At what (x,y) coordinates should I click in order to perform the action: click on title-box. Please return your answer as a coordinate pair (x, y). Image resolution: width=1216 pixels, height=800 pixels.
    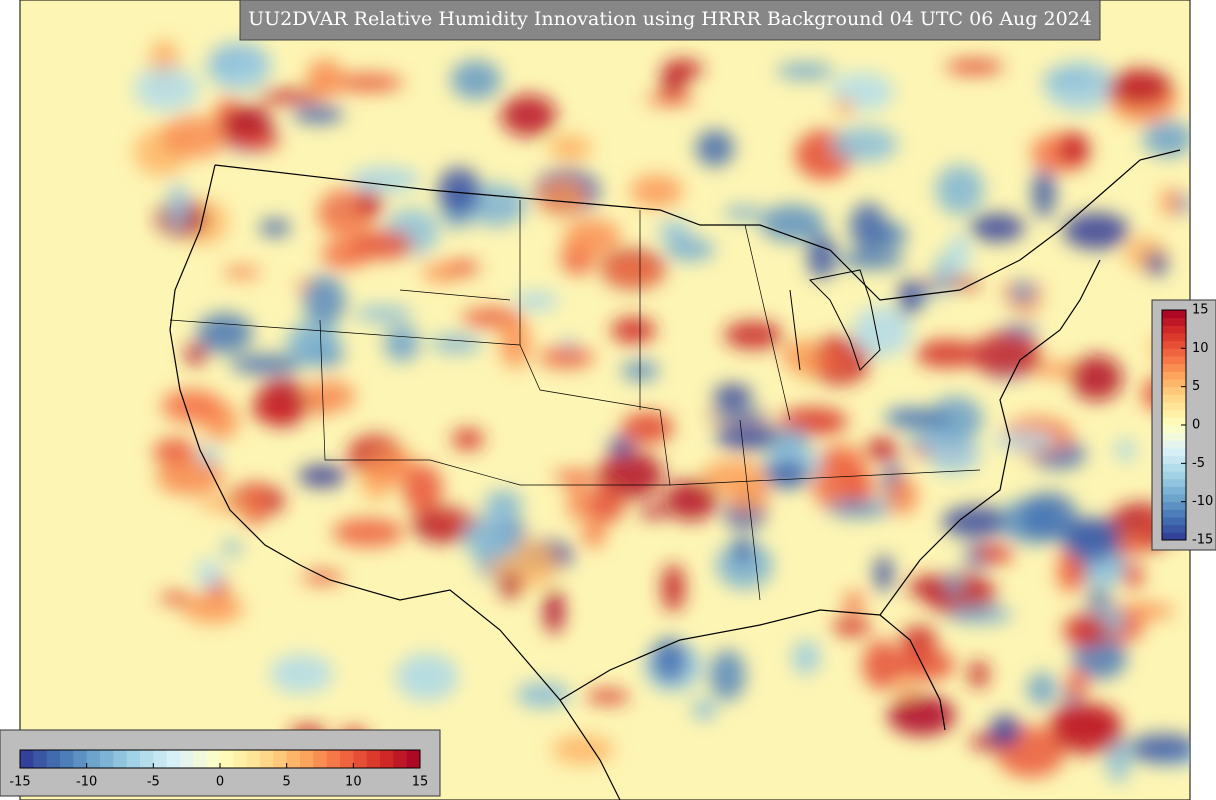
    Looking at the image, I should click on (670, 20).